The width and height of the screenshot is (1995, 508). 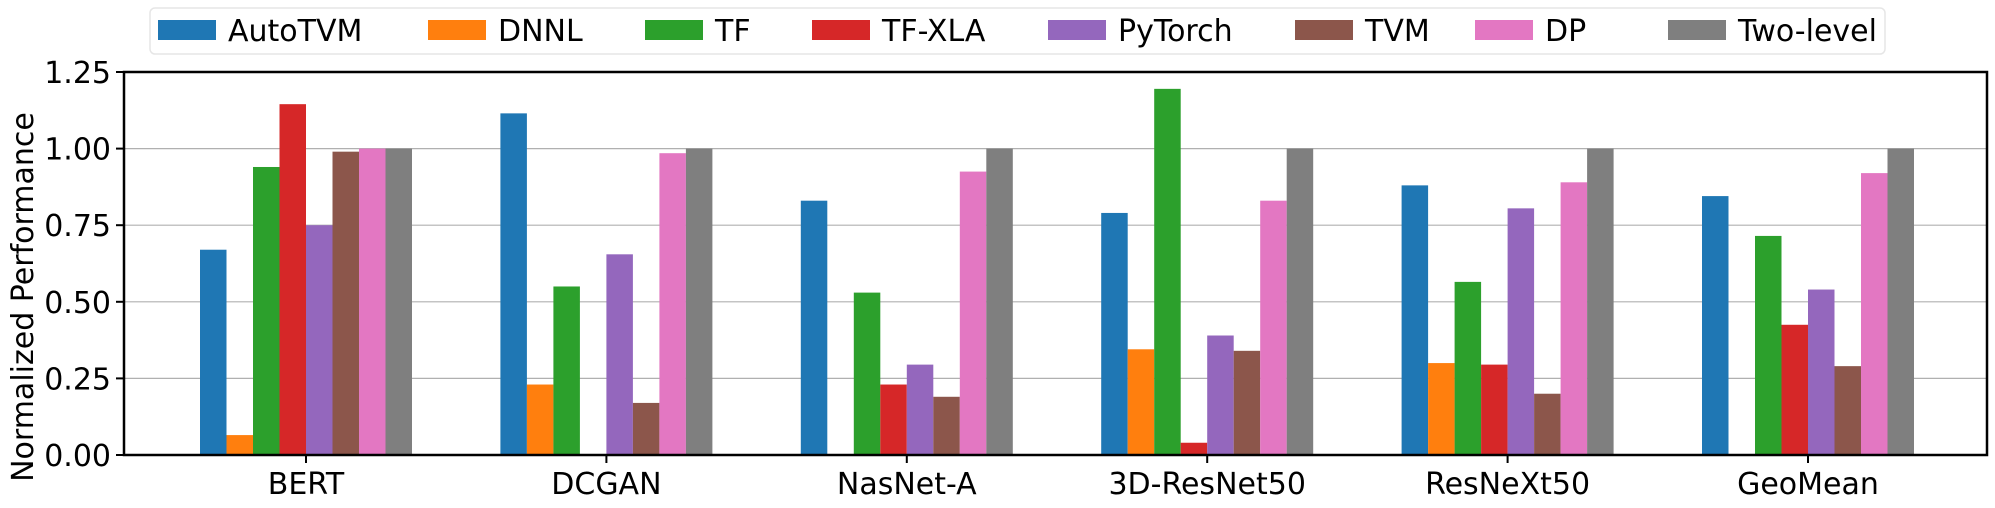 What do you see at coordinates (1206, 484) in the screenshot?
I see `x-tick-label: 3D-ResNet50` at bounding box center [1206, 484].